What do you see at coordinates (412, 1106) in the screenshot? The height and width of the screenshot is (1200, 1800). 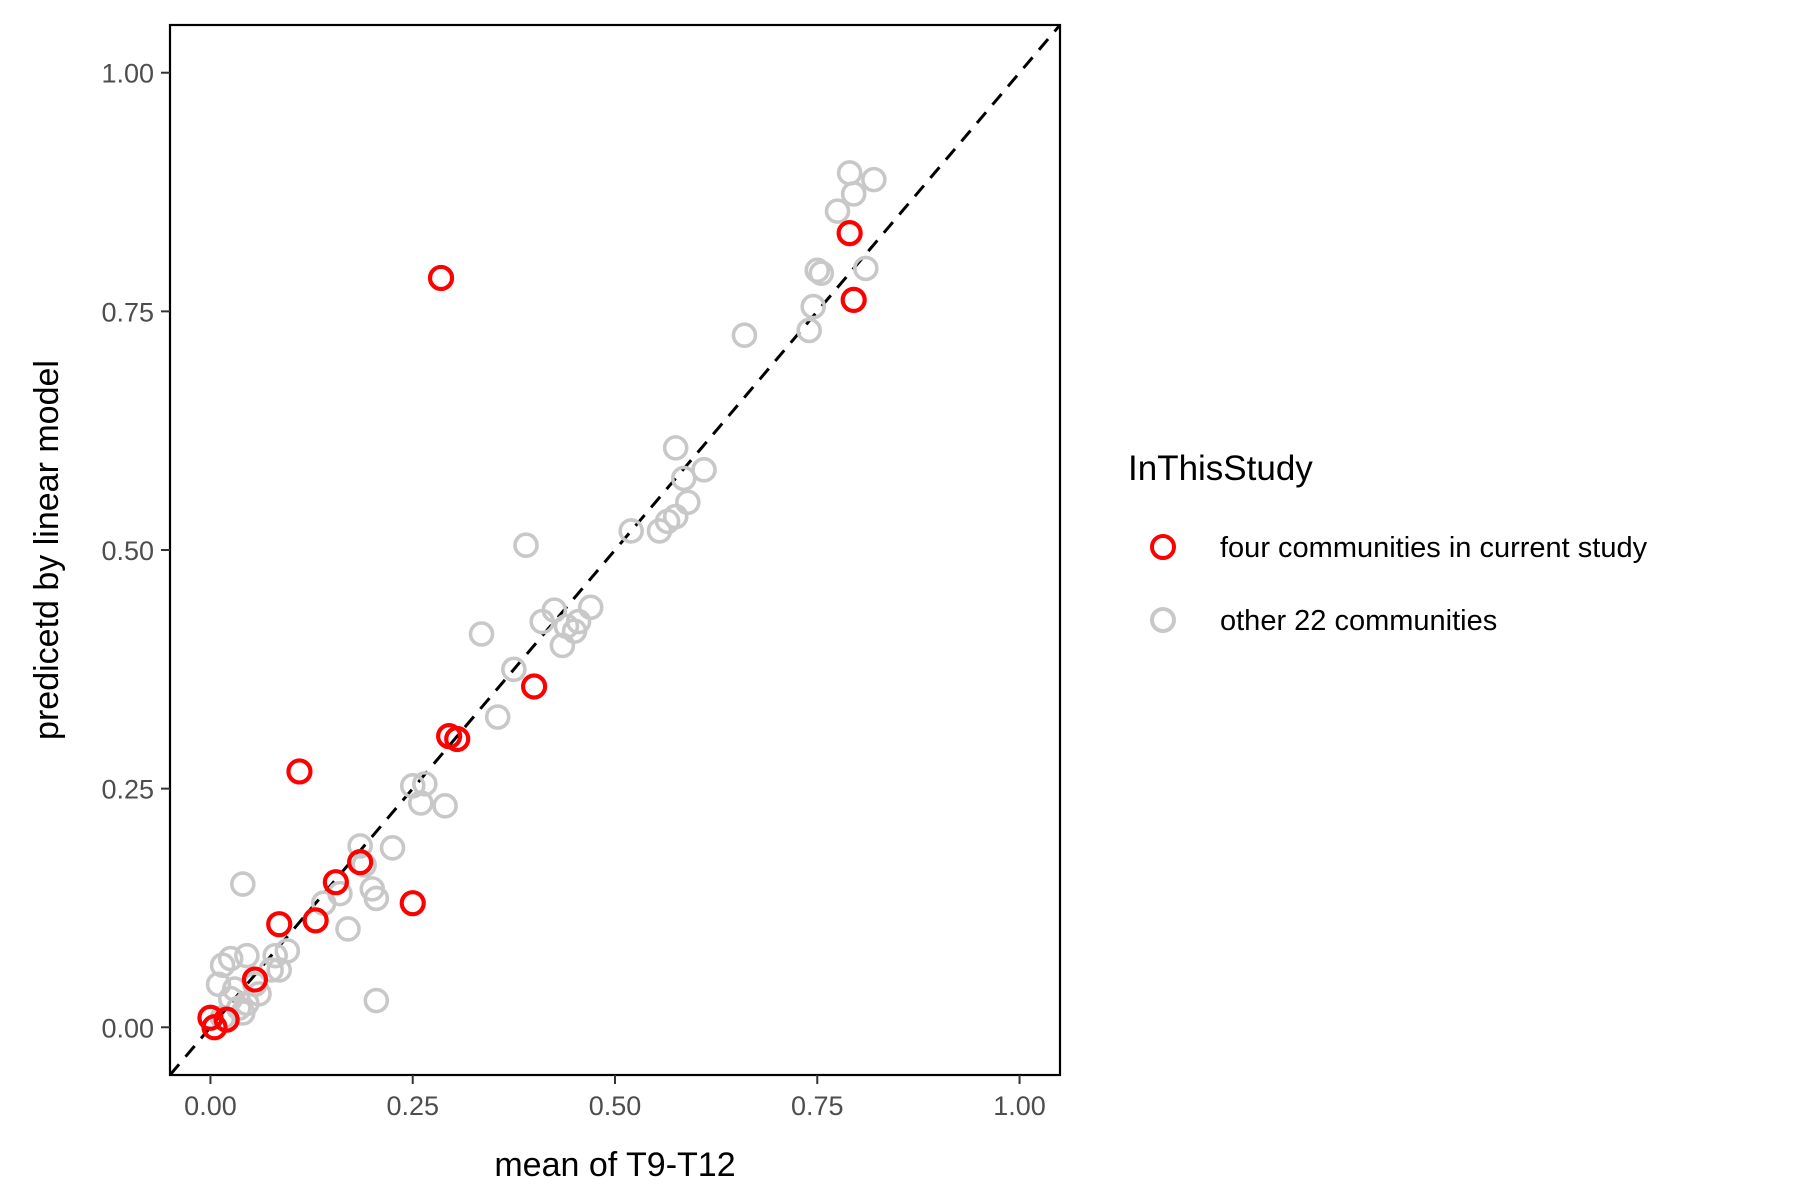 I see `x-tick-label: 0.25` at bounding box center [412, 1106].